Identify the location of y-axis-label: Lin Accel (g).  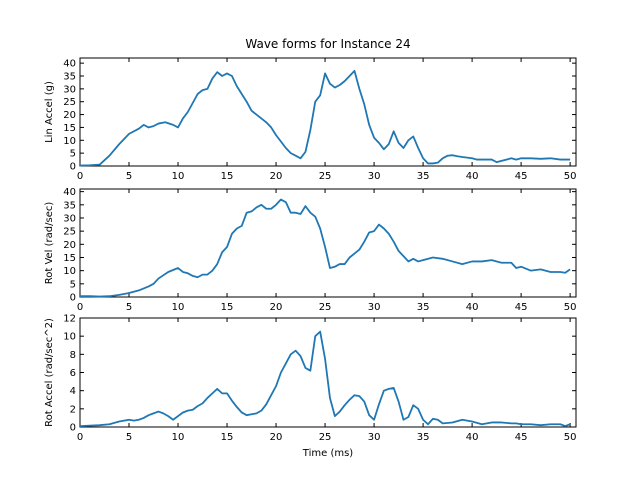
(49, 112).